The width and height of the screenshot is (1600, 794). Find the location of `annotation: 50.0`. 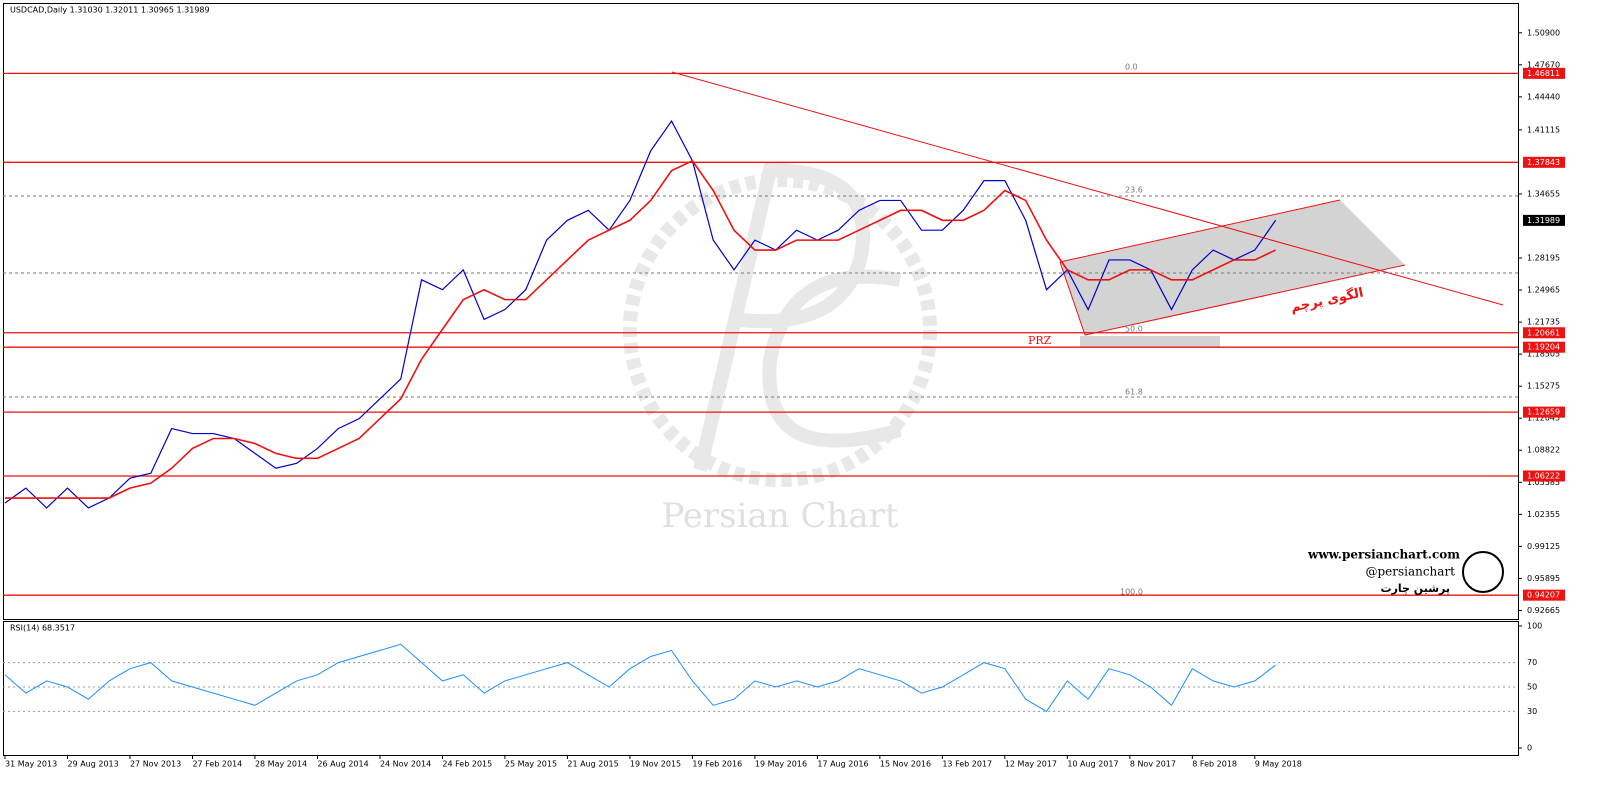

annotation: 50.0 is located at coordinates (1134, 329).